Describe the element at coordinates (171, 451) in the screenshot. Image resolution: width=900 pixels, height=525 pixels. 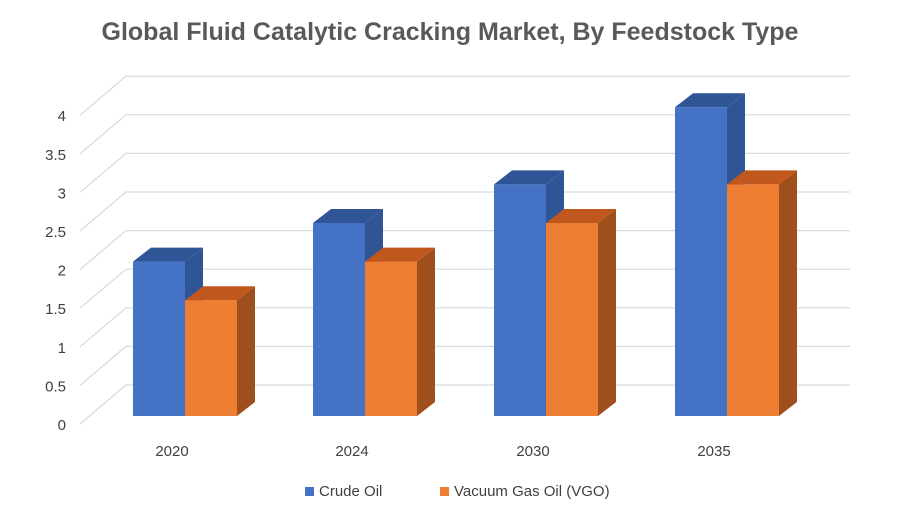
I see `x-category-label: 2020` at that location.